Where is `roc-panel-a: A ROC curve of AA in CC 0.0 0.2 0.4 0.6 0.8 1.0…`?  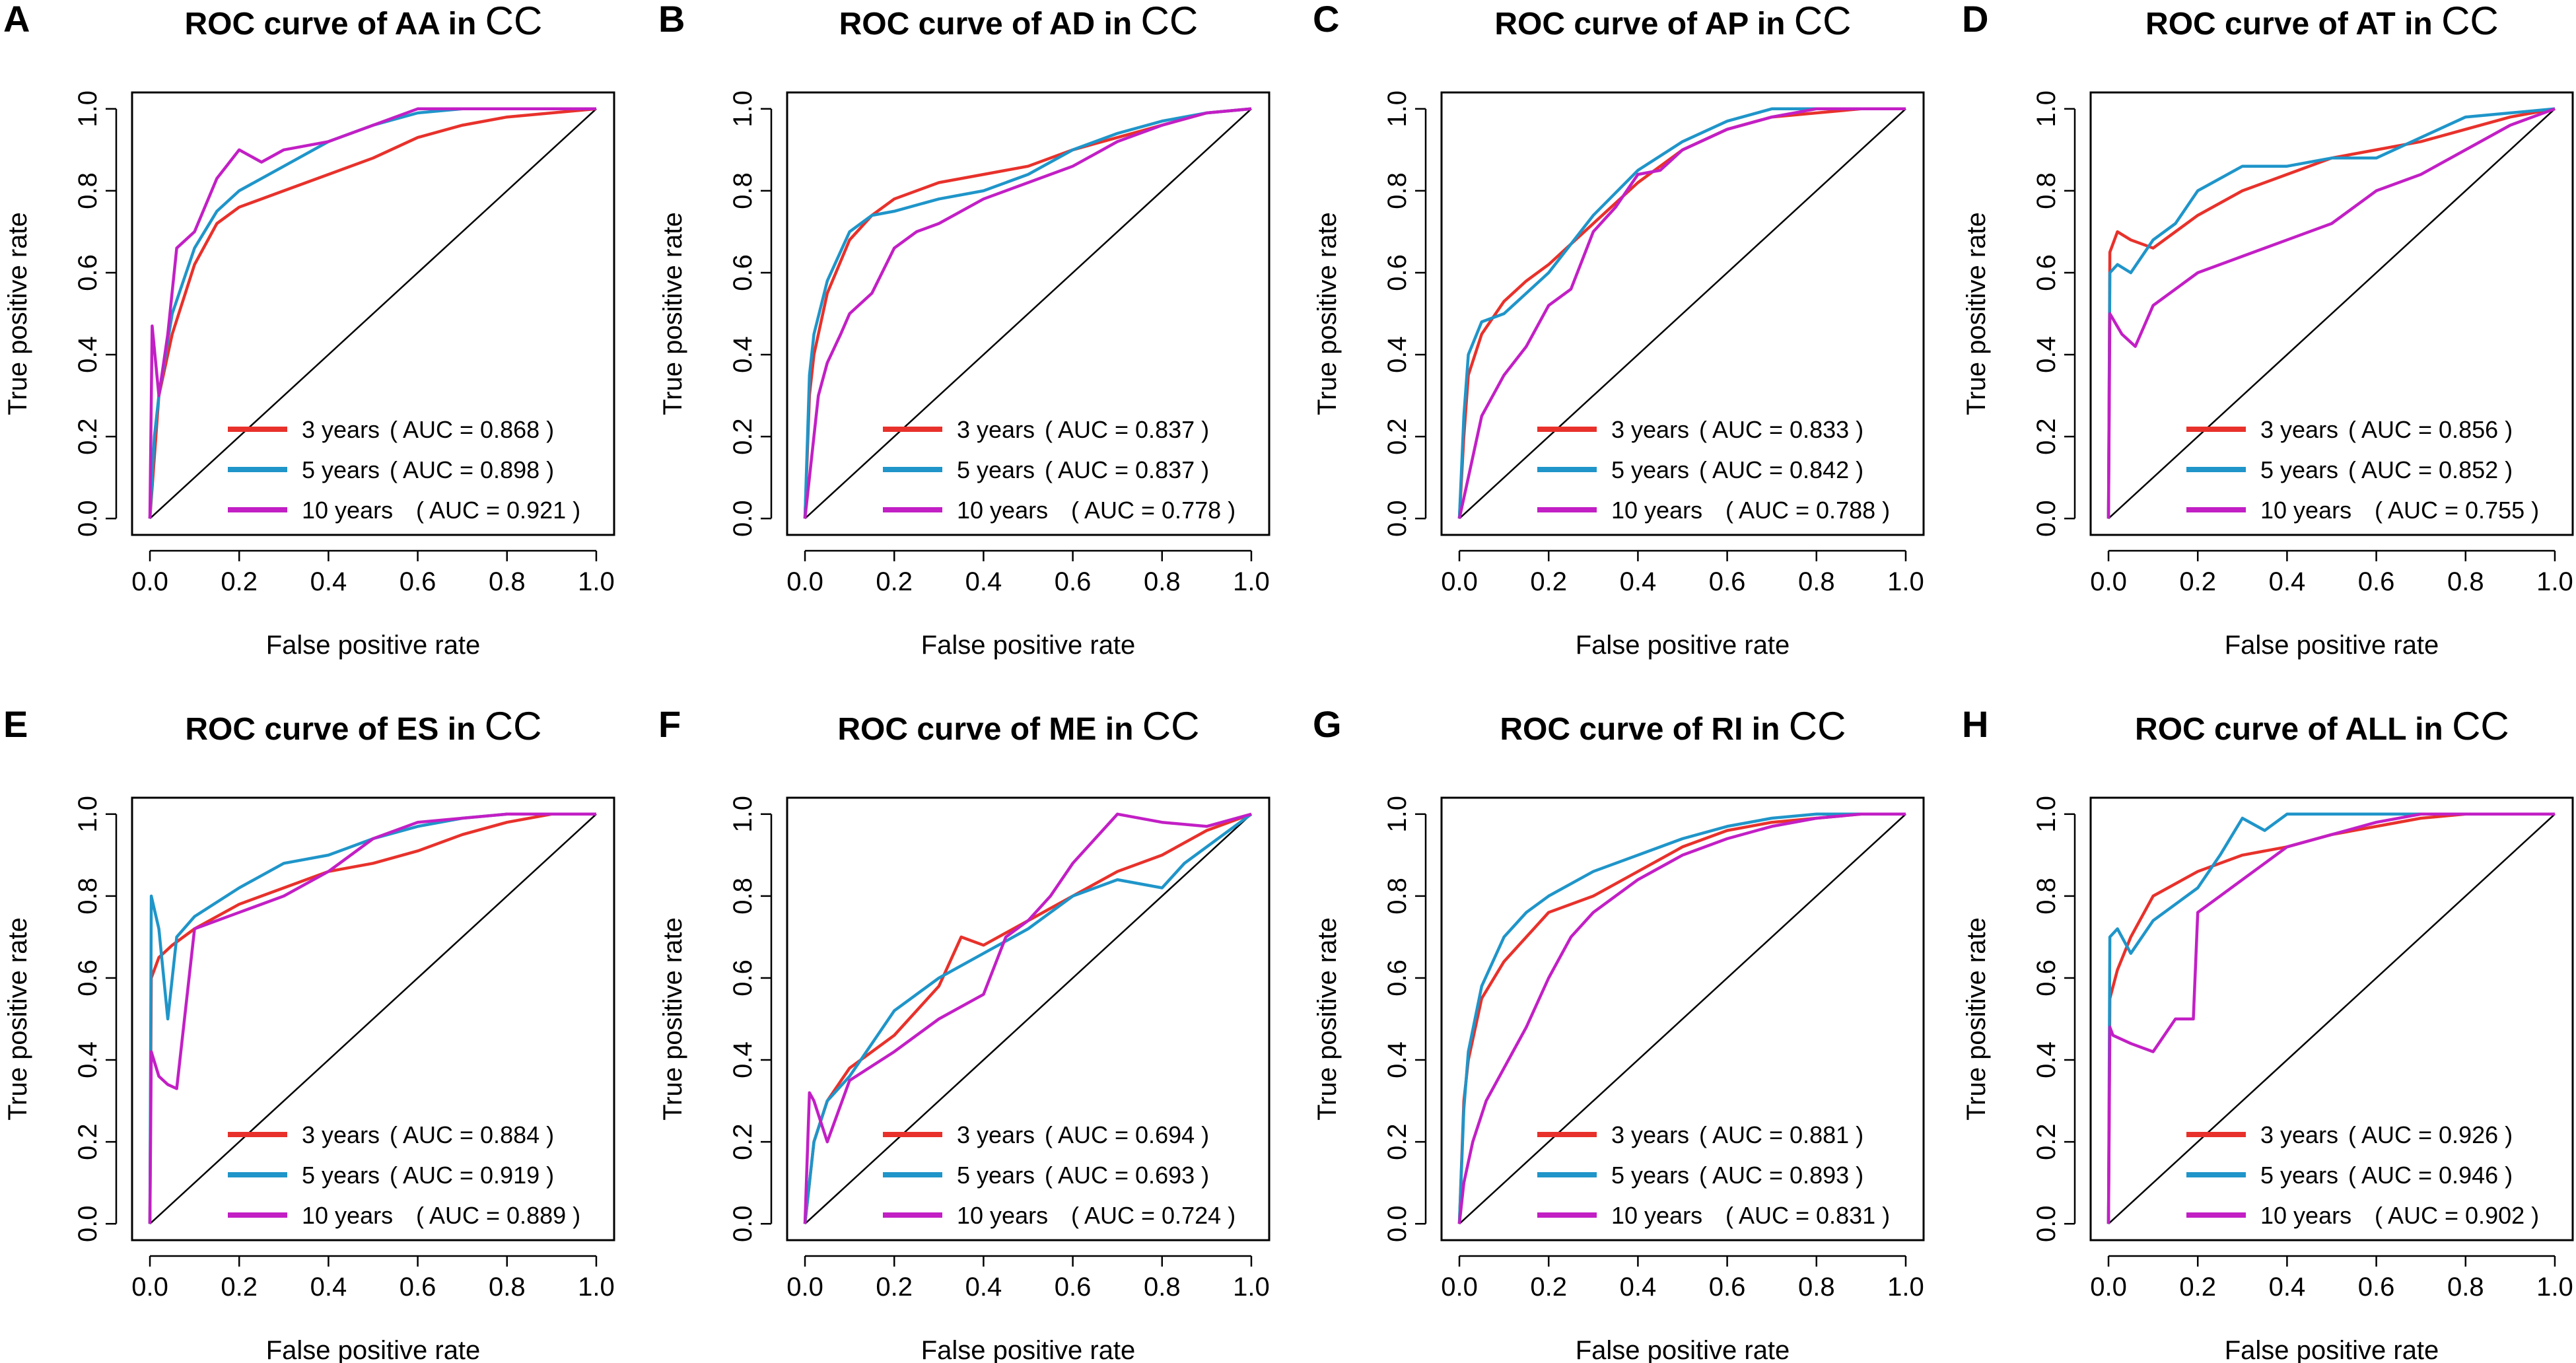
roc-panel-a: A ROC curve of AA in CC 0.0 0.2 0.4 0.6 0.8 1.0… is located at coordinates (309, 330).